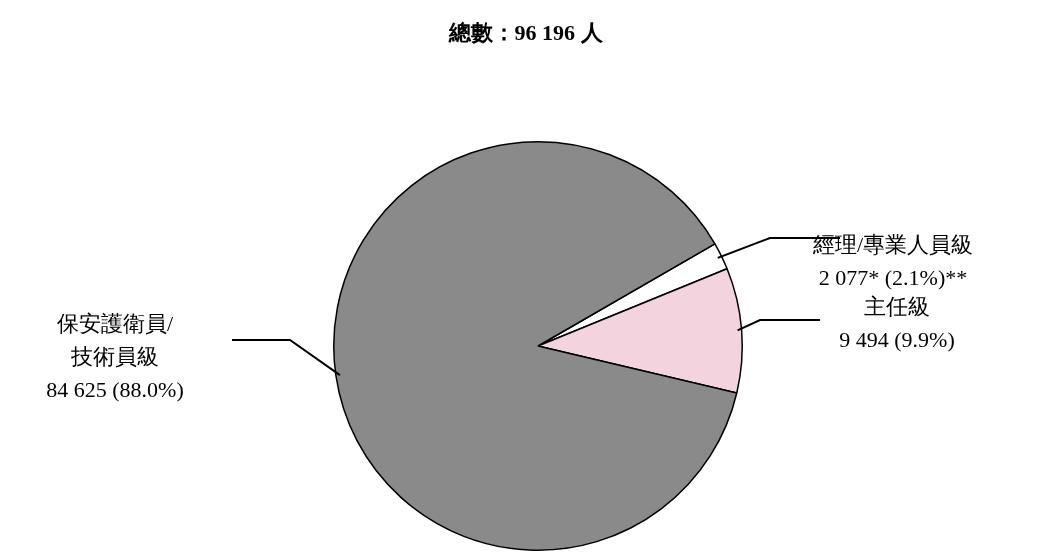 This screenshot has height=552, width=1051. I want to click on slice-label: 主任級, so click(897, 306).